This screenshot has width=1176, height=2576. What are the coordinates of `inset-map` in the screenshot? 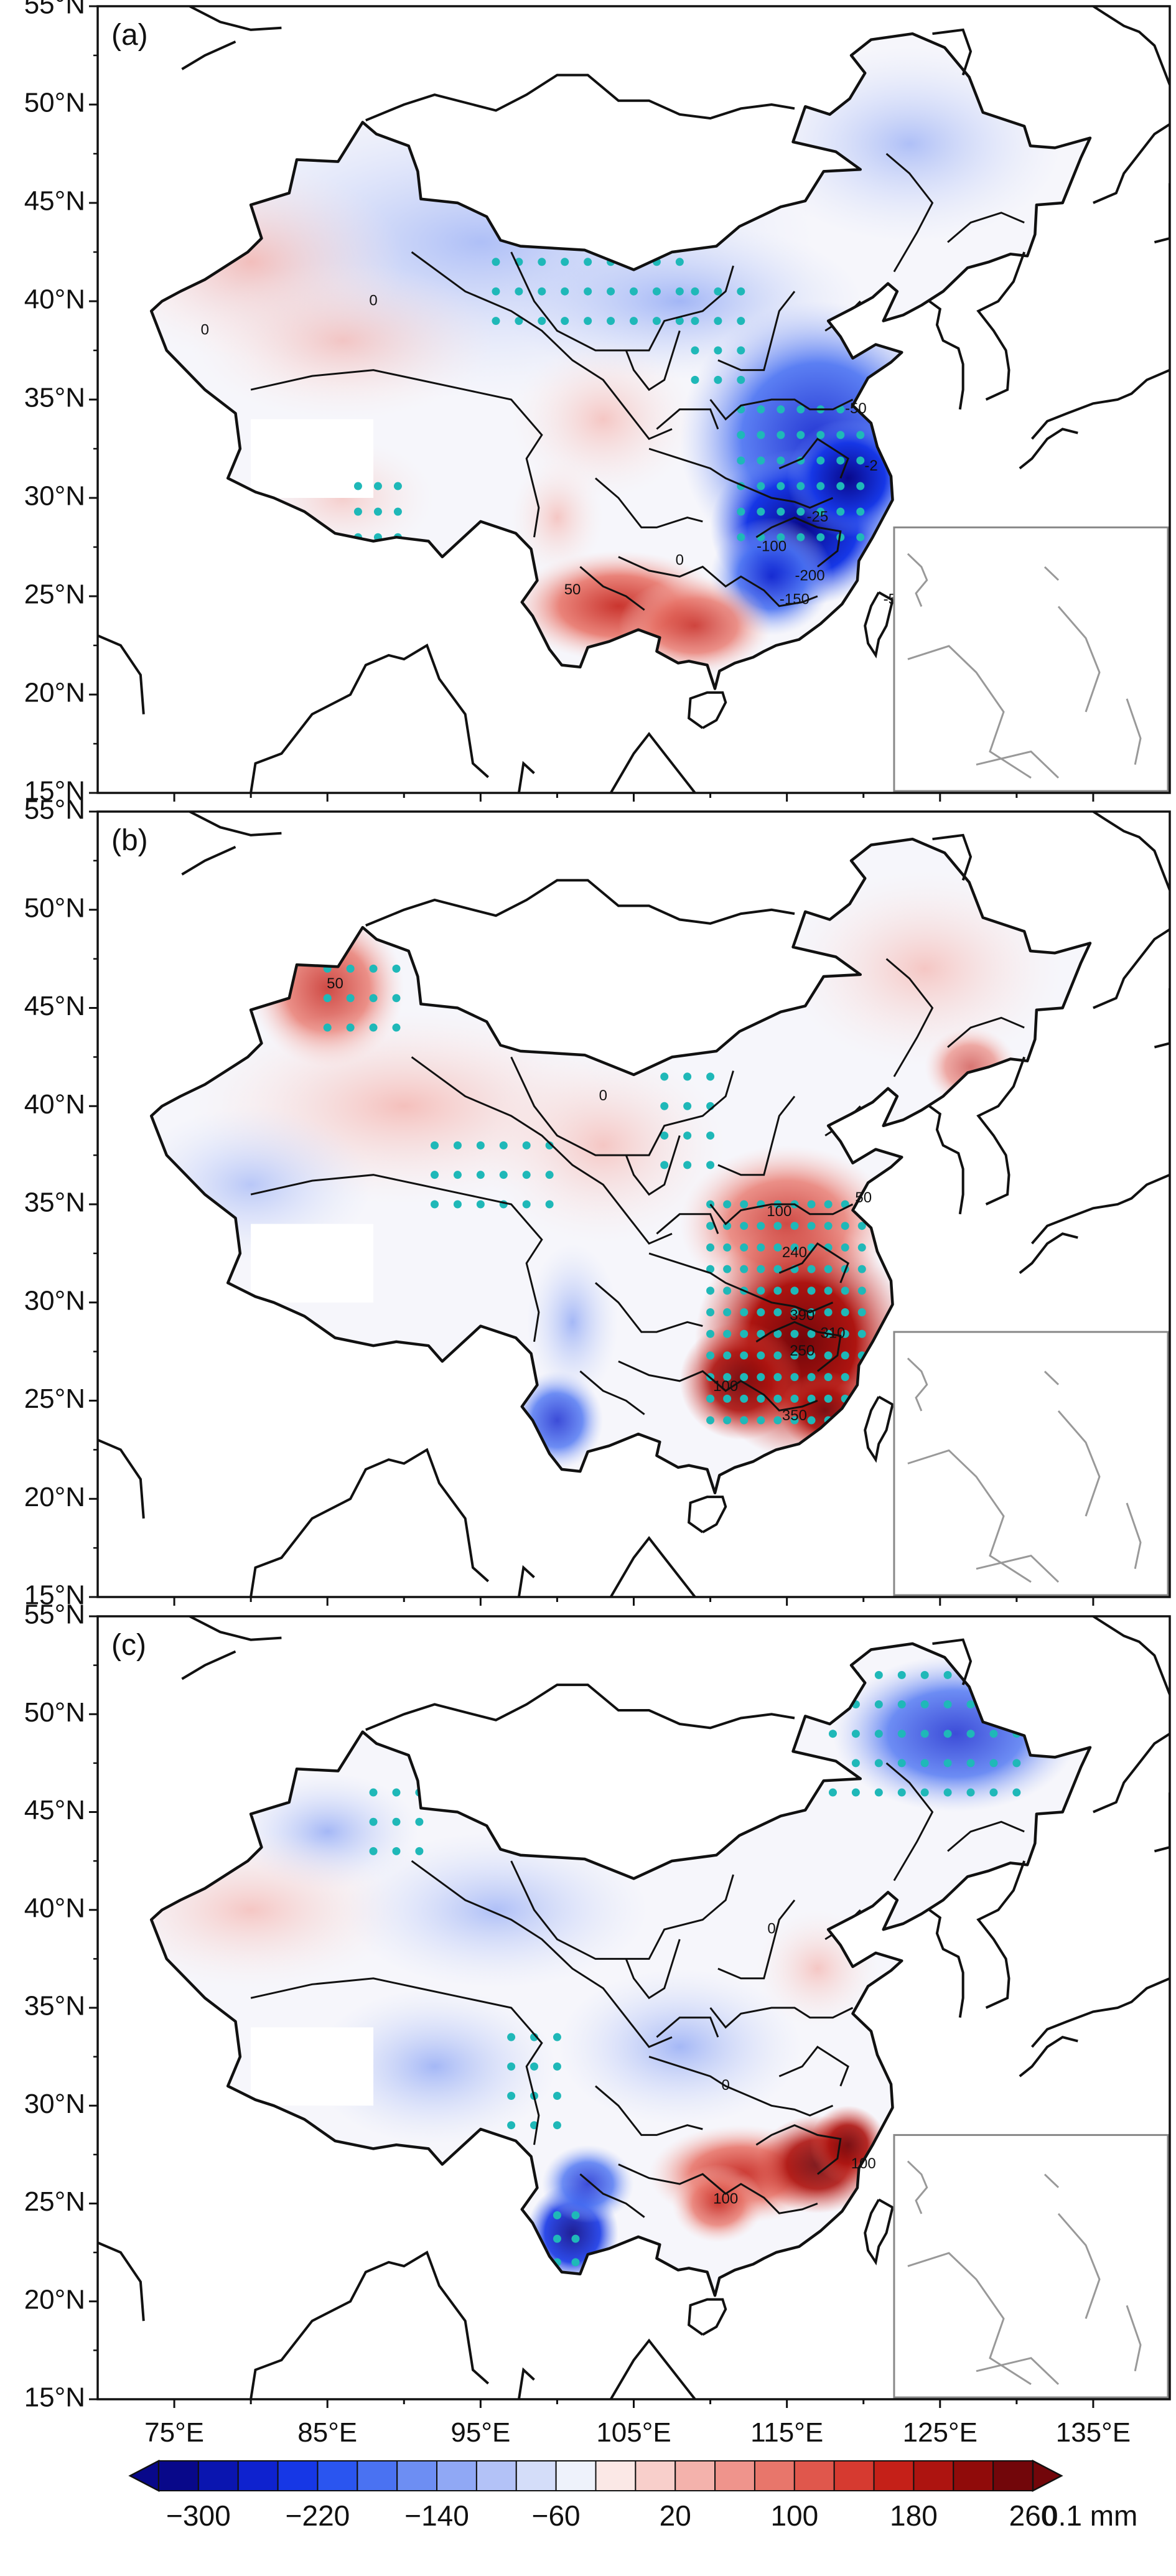 It's located at (1031, 1463).